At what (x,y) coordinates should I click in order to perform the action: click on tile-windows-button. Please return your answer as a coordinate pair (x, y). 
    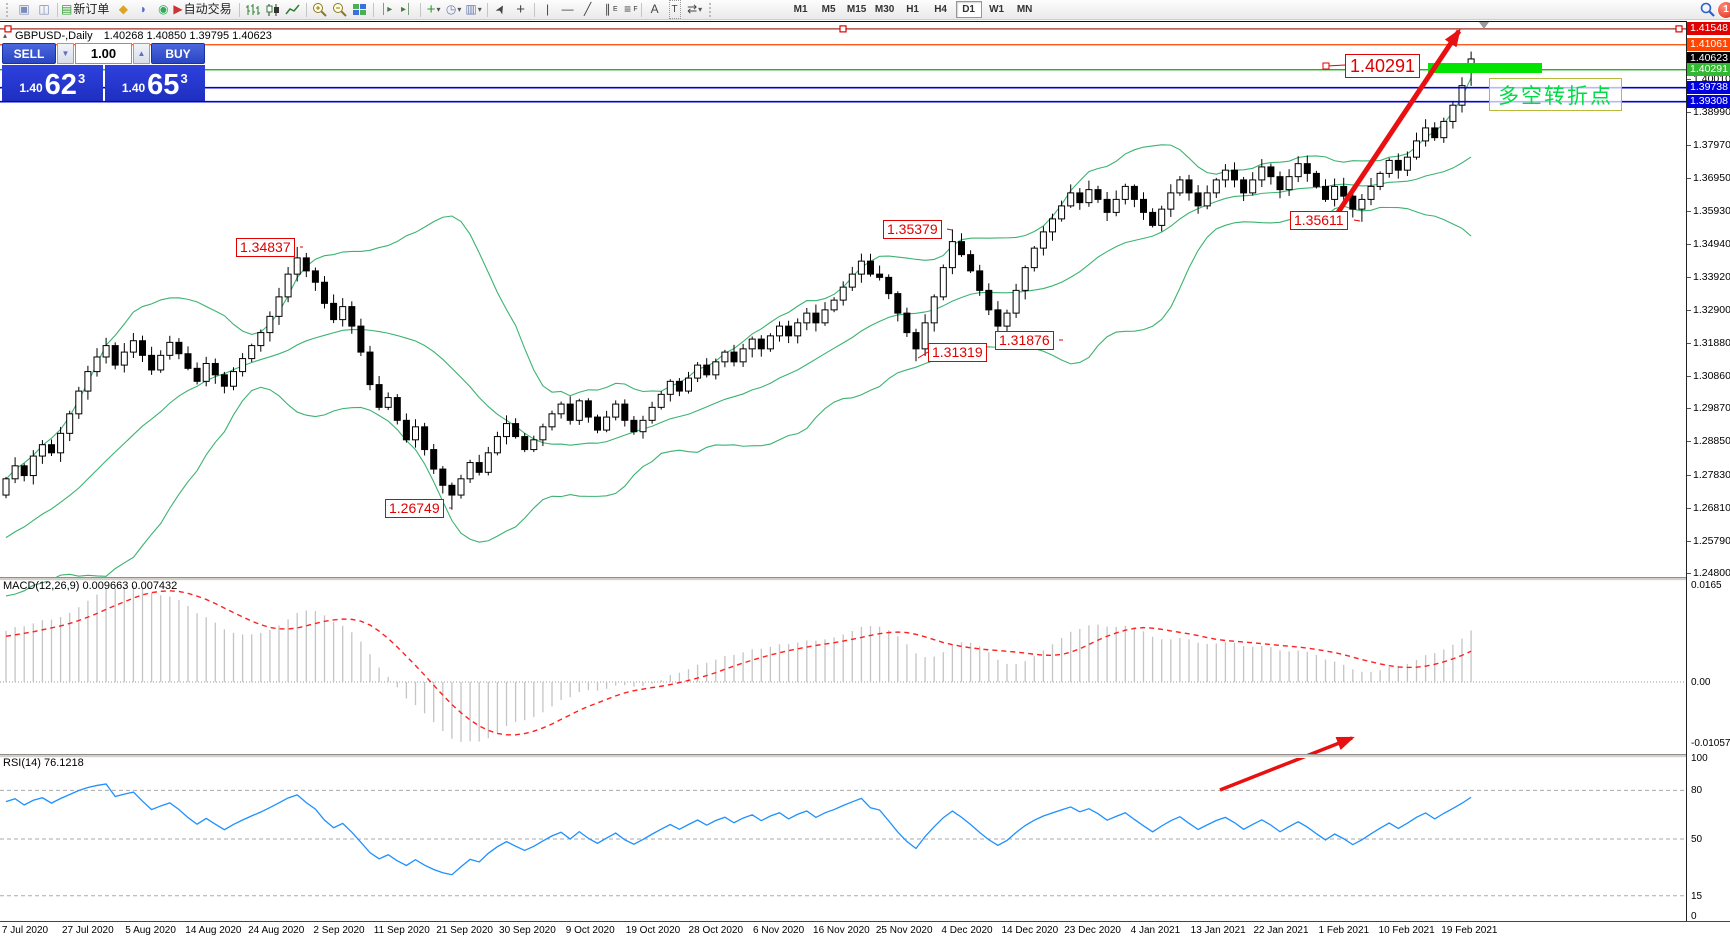
    Looking at the image, I should click on (360, 9).